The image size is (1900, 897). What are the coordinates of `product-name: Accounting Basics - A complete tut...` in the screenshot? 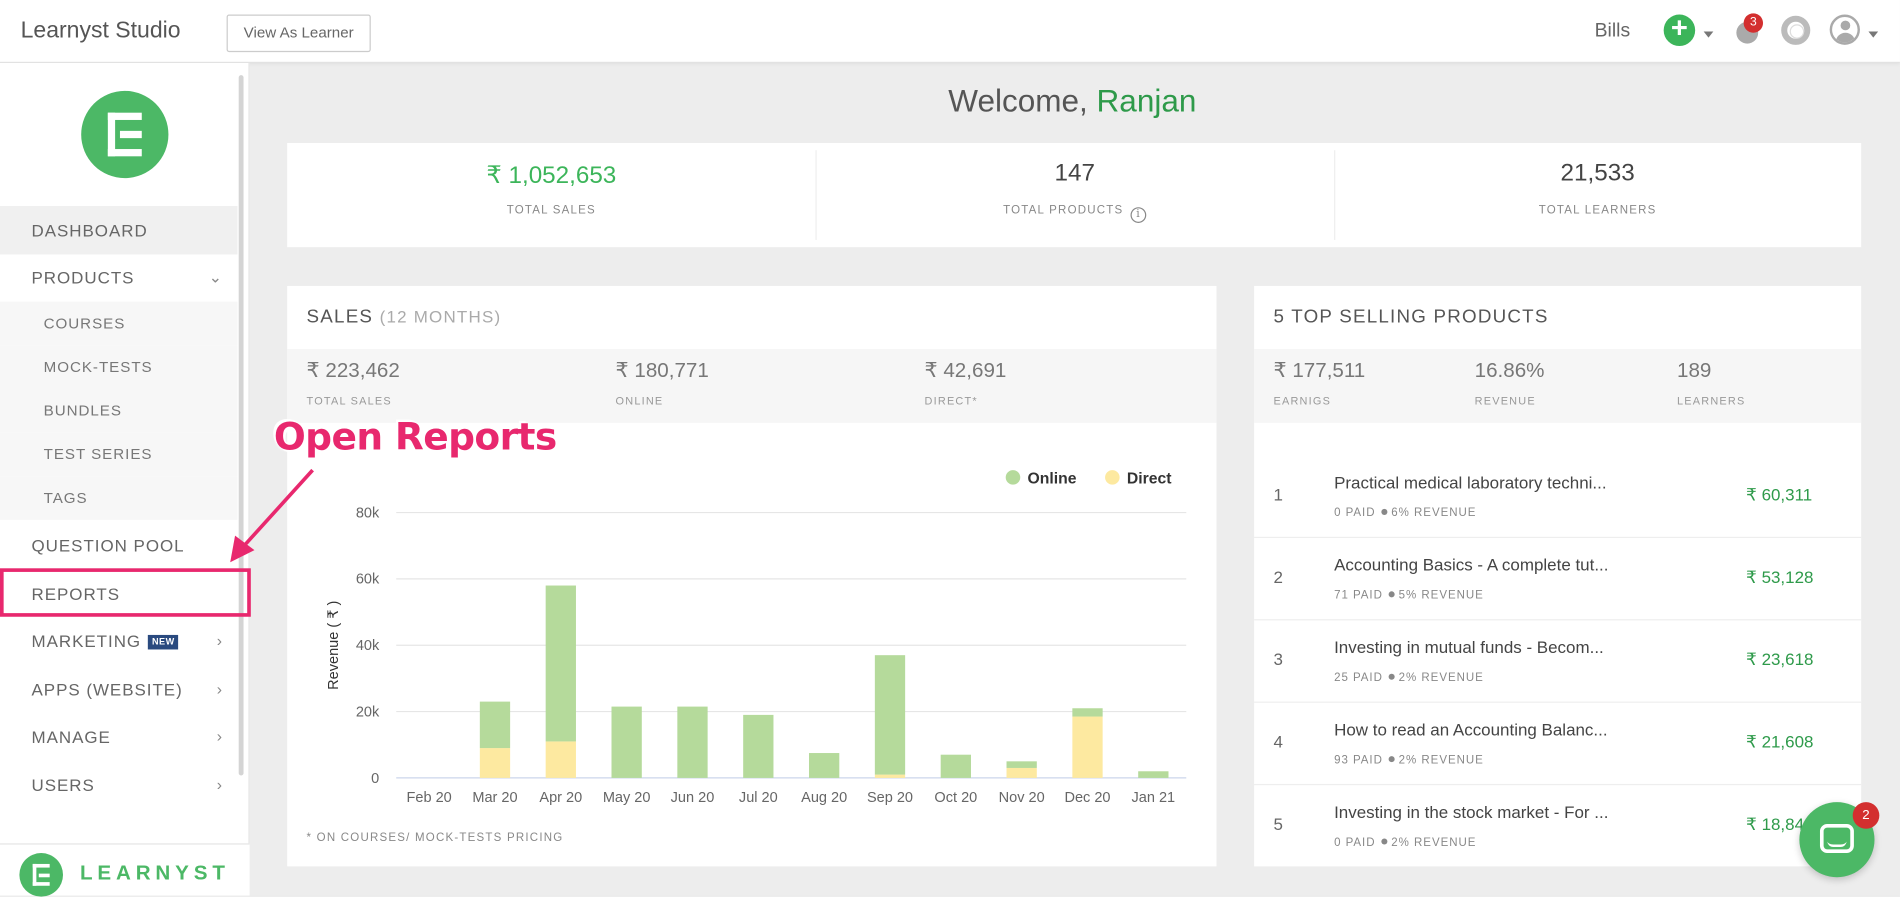 It's located at (1471, 564).